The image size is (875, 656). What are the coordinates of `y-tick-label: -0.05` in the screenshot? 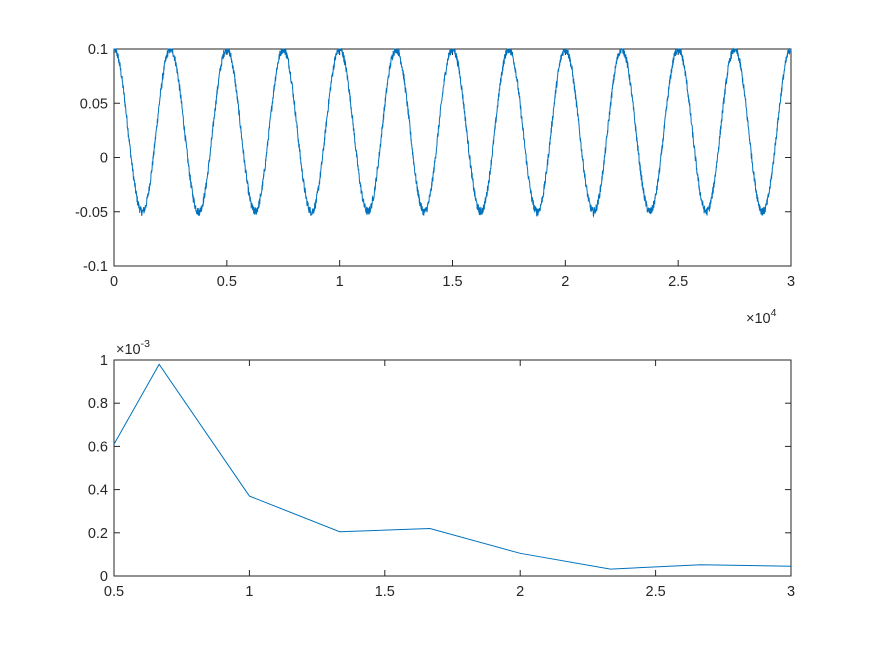 It's located at (91, 213).